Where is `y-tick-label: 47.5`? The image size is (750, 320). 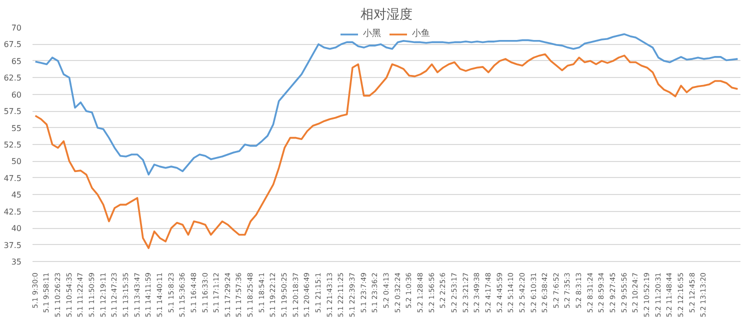
y-tick-label: 47.5 is located at coordinates (13, 178).